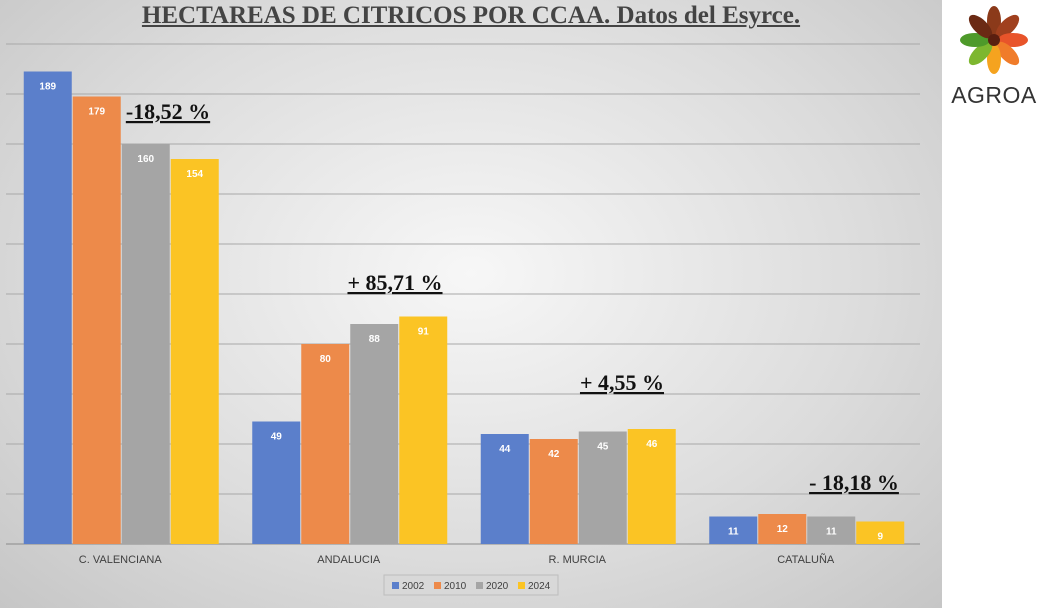  What do you see at coordinates (424, 332) in the screenshot?
I see `data-label: 91` at bounding box center [424, 332].